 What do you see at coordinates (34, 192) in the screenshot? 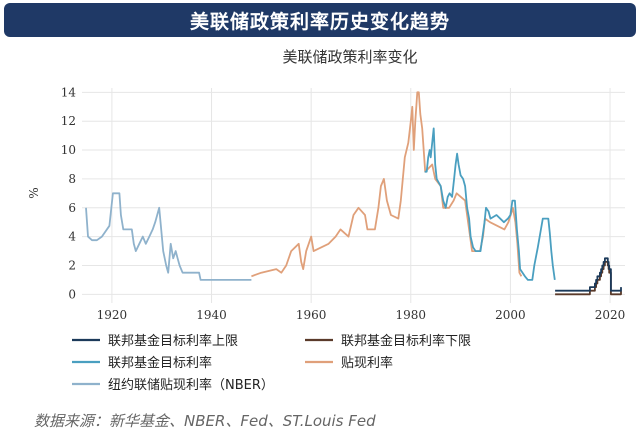
I see `y-axis-label: %` at bounding box center [34, 192].